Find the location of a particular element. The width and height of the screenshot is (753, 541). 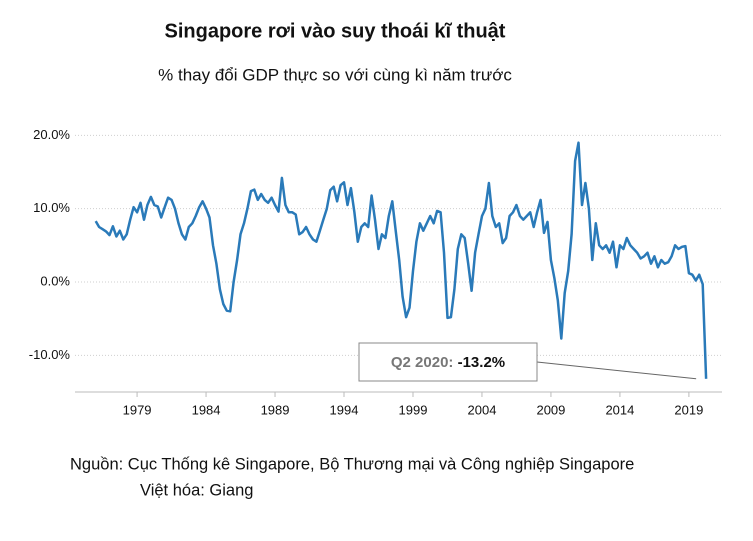

x-tick-label: 2009 is located at coordinates (550, 409).